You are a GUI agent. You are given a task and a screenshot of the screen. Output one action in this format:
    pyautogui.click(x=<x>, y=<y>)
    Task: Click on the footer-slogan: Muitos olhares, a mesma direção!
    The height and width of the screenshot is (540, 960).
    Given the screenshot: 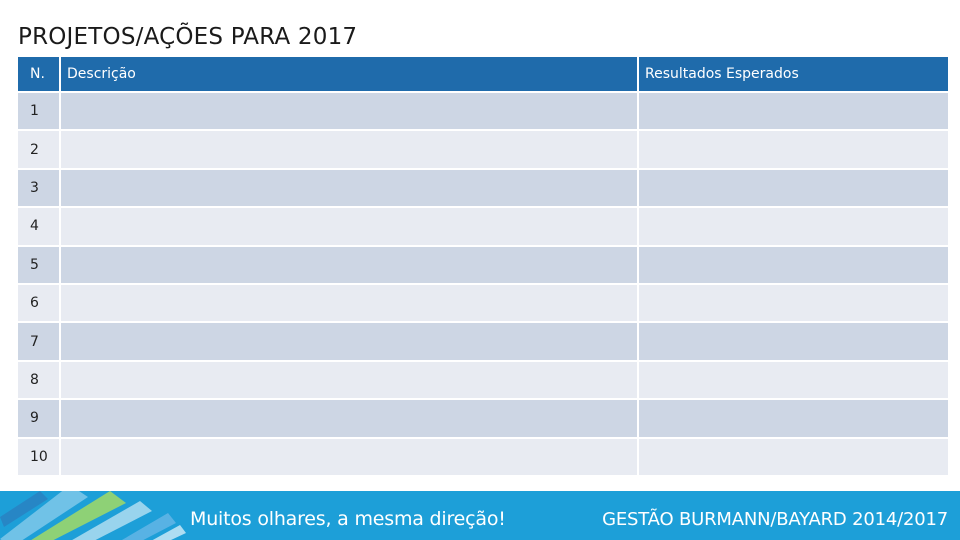 What is the action you would take?
    pyautogui.click(x=348, y=519)
    